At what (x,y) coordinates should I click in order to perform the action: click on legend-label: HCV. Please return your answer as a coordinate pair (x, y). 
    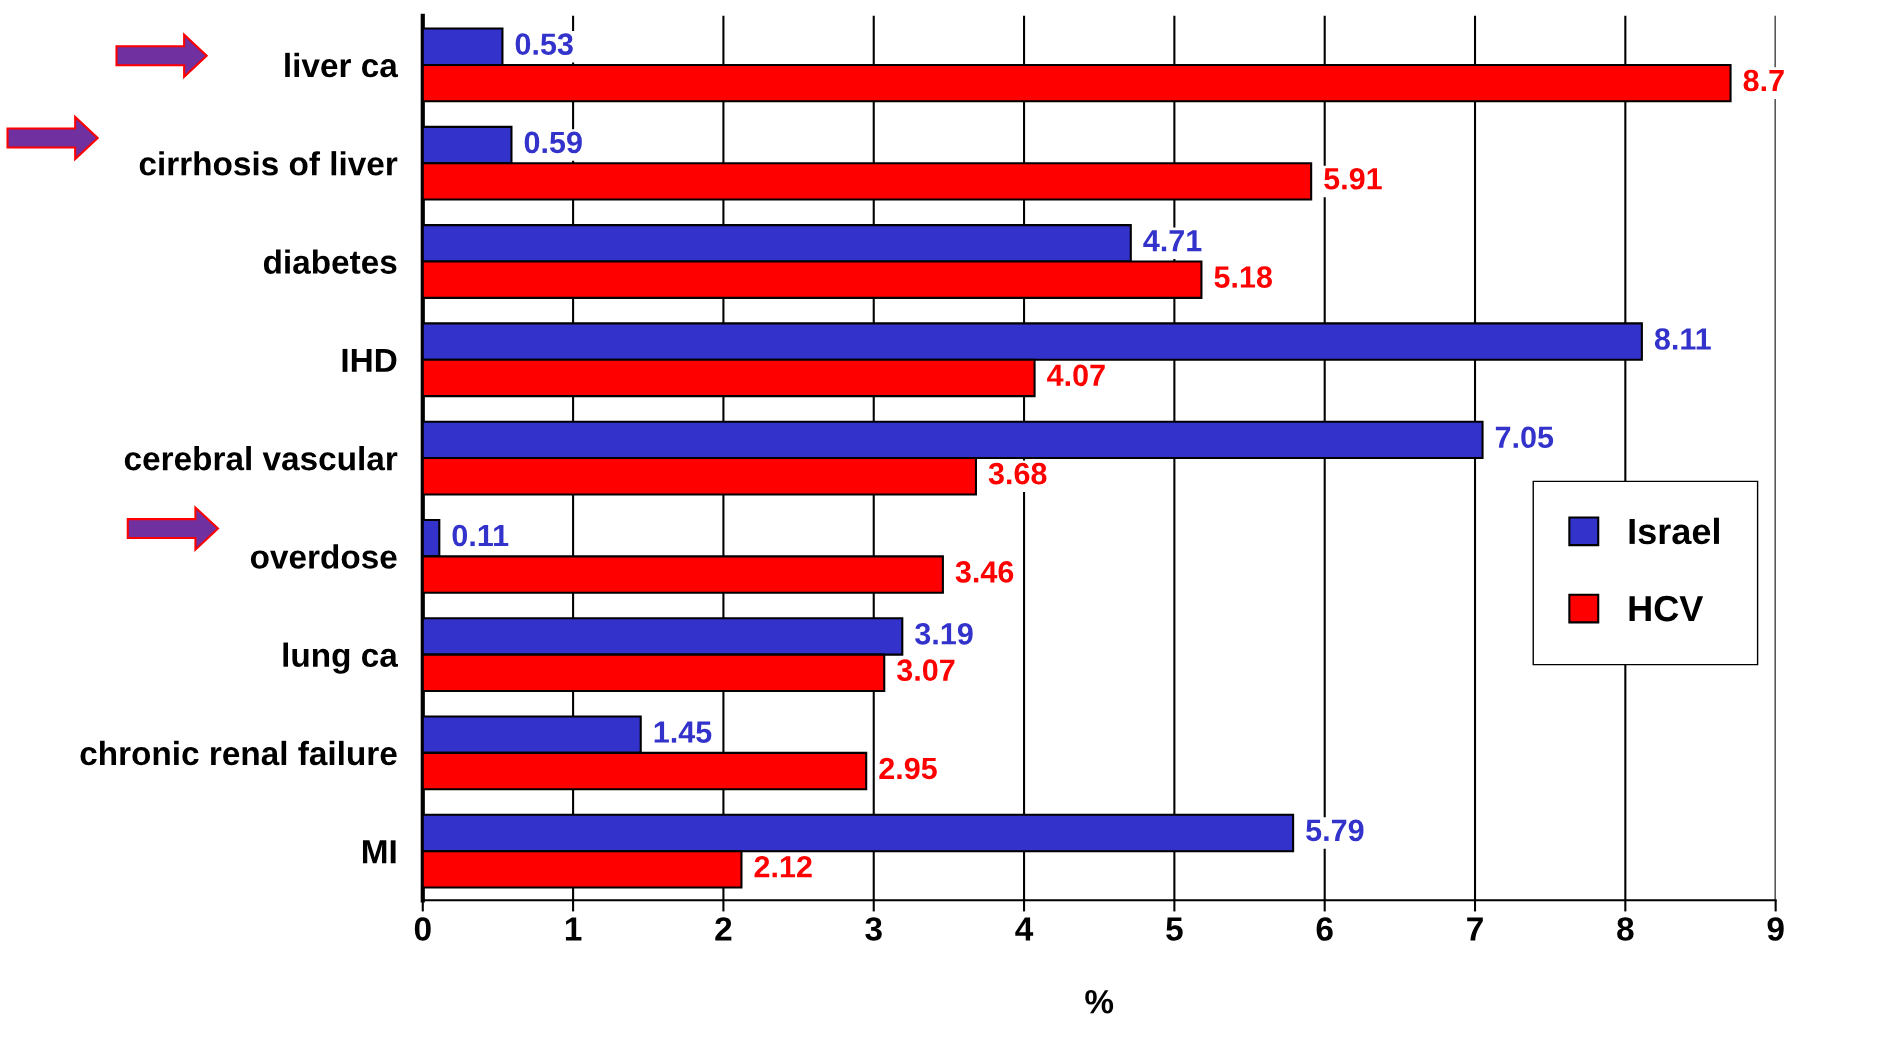
    Looking at the image, I should click on (1666, 608).